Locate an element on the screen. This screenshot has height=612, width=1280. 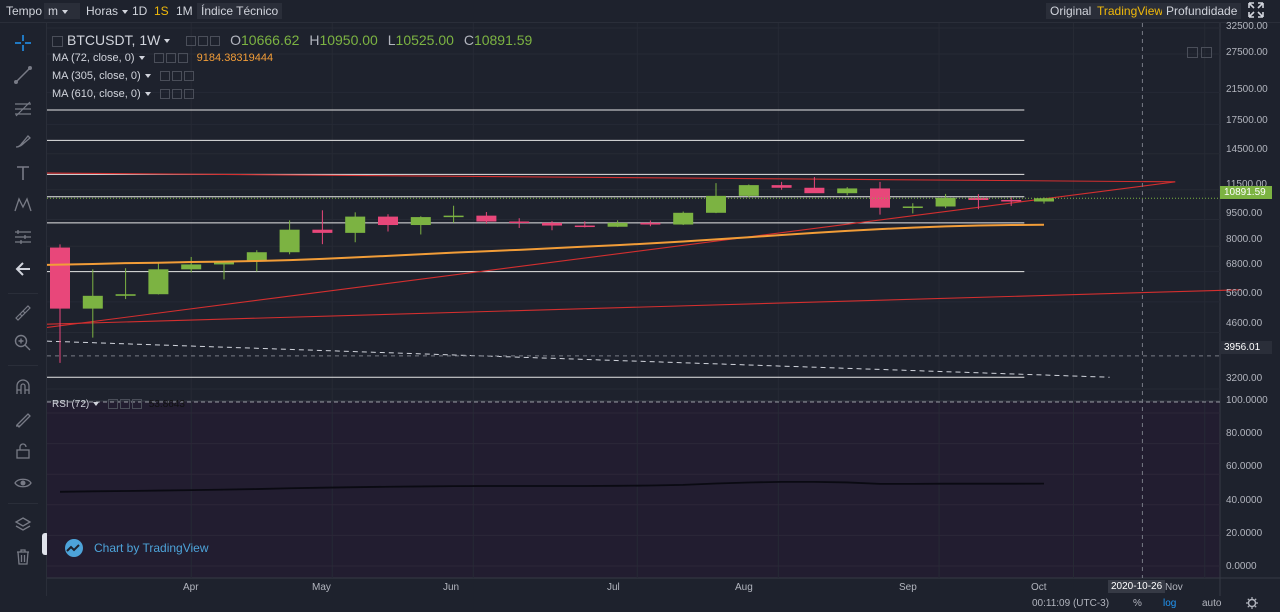
eye-icon is located at coordinates (23, 483).